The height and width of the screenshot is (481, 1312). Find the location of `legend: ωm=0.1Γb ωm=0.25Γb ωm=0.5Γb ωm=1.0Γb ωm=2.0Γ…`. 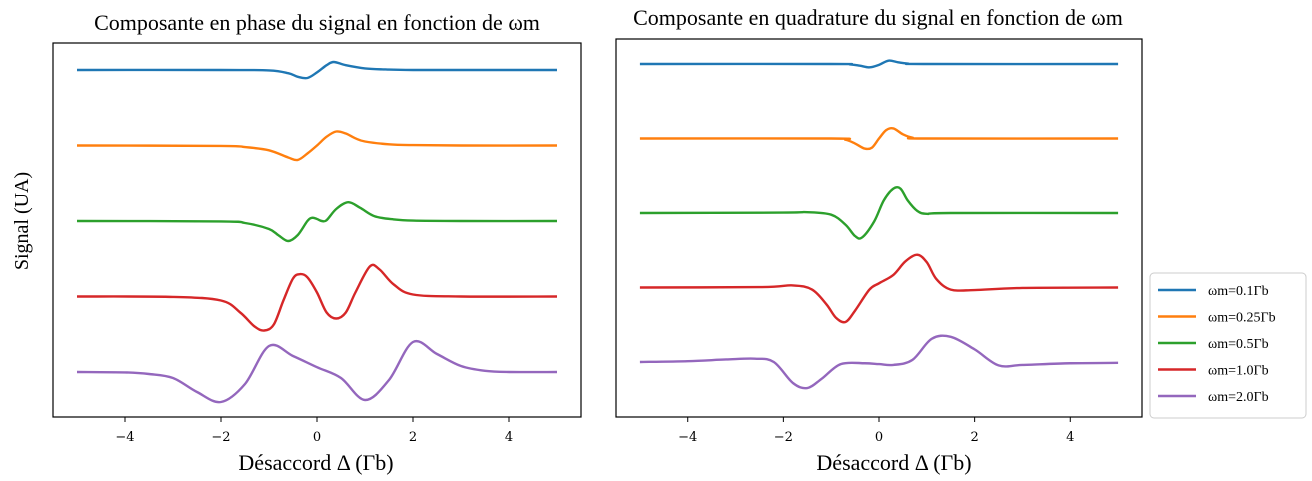

legend: ωm=0.1Γb ωm=0.25Γb ωm=0.5Γb ωm=1.0Γb ωm=2.0Γ… is located at coordinates (1228, 345).